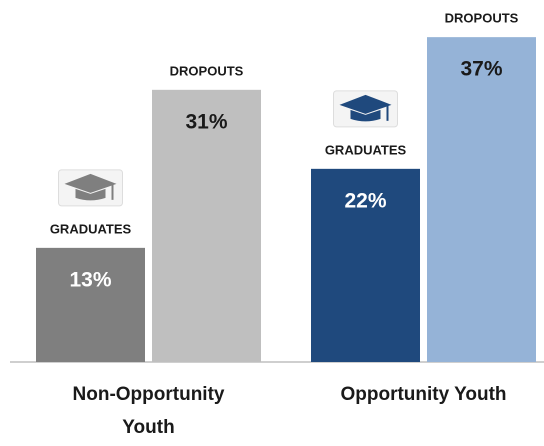 The image size is (544, 446). Describe the element at coordinates (481, 69) in the screenshot. I see `value-label: 37%` at that location.